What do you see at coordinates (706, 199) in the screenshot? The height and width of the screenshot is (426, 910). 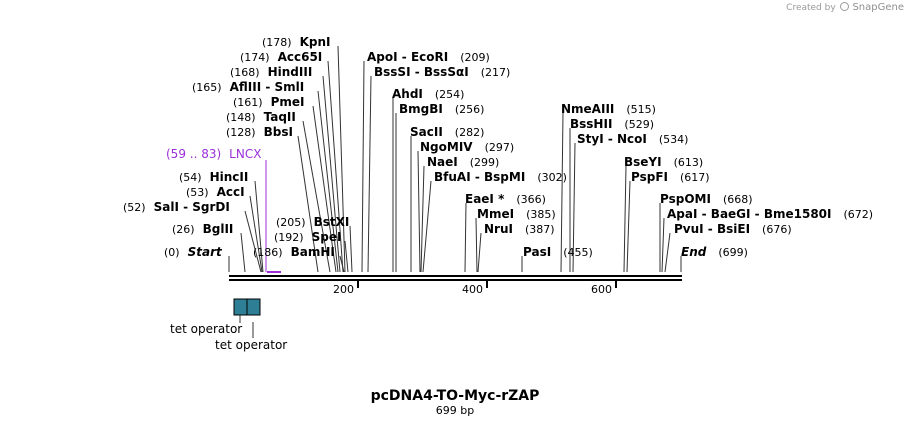 I see `site-label-pspomi: PspOMI (668)` at bounding box center [706, 199].